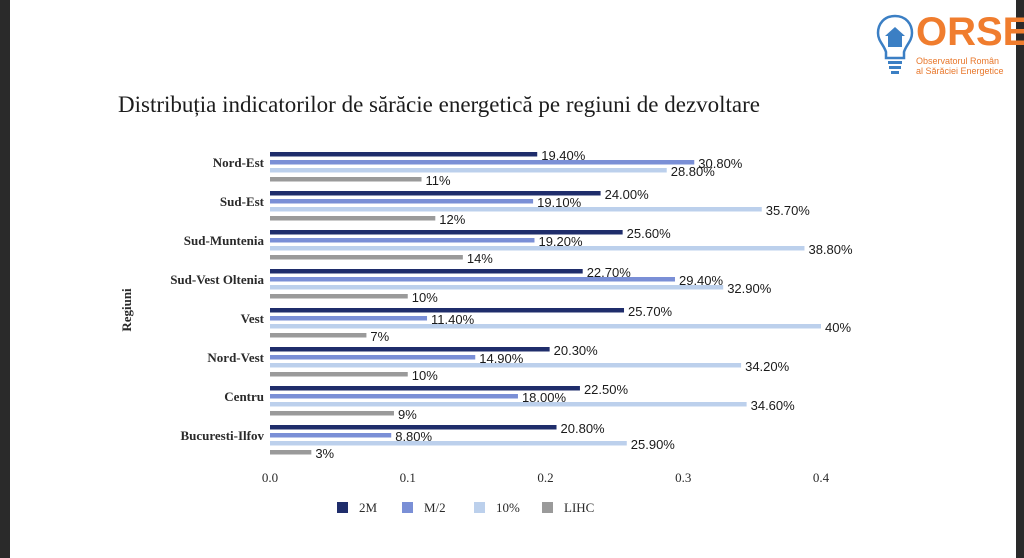 The height and width of the screenshot is (558, 1024). Describe the element at coordinates (126, 310) in the screenshot. I see `y-axis-title: Regiuni` at that location.